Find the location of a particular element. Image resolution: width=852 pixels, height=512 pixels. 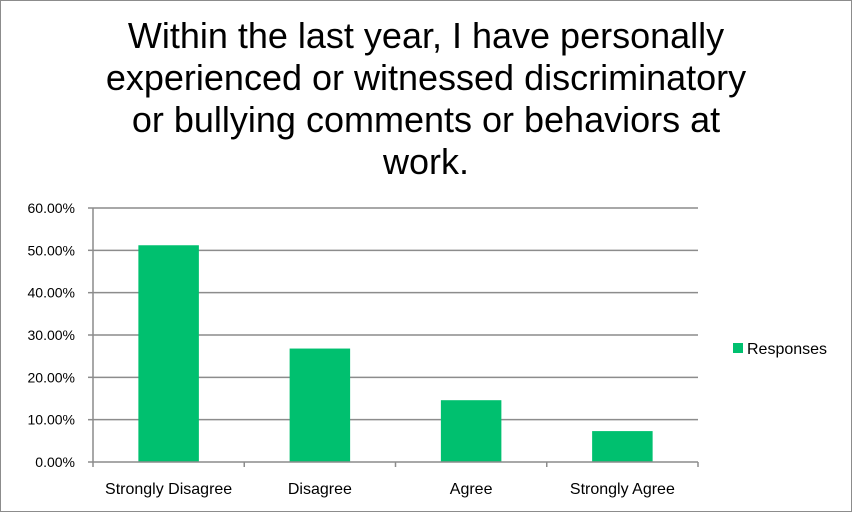

x-category-label: Strongly Disagree is located at coordinates (168, 489).